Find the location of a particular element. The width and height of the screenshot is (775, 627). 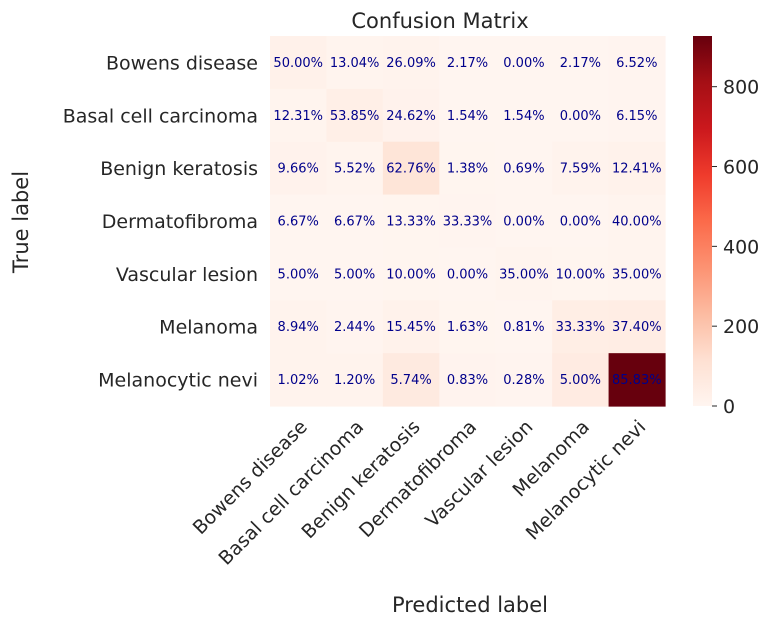

cell-annotation: 12.41% is located at coordinates (637, 169).